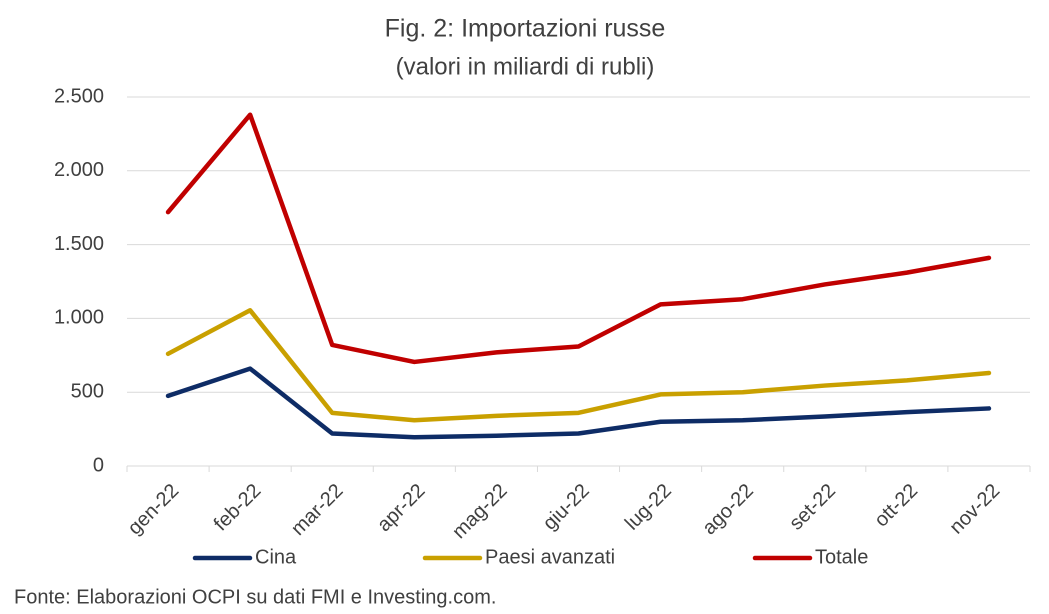  Describe the element at coordinates (87, 391) in the screenshot. I see `y-tick-label: 500` at that location.